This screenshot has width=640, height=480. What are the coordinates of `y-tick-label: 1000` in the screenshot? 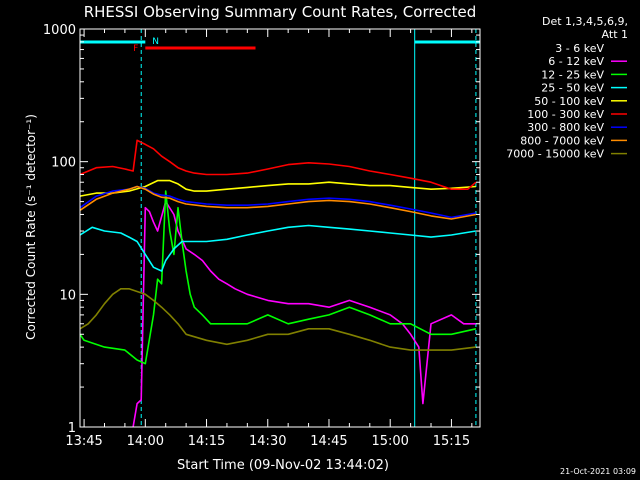 It's located at (59, 30).